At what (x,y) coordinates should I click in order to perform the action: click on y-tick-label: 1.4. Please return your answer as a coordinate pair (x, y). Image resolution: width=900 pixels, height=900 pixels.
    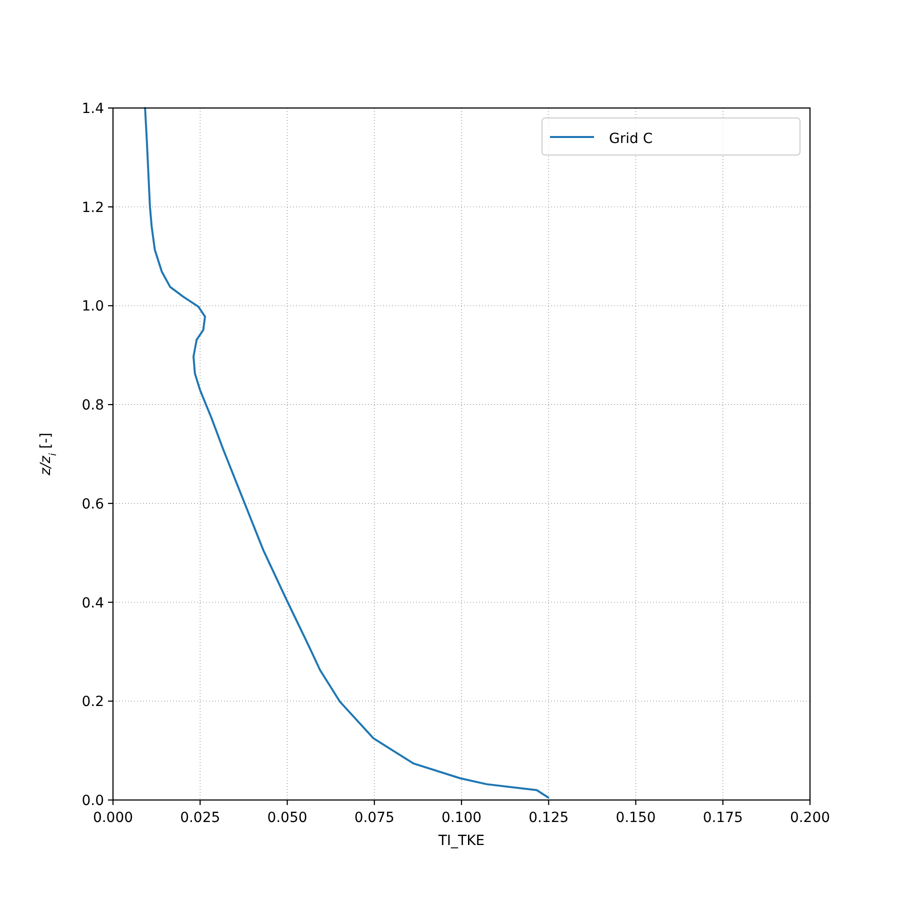
    Looking at the image, I should click on (93, 109).